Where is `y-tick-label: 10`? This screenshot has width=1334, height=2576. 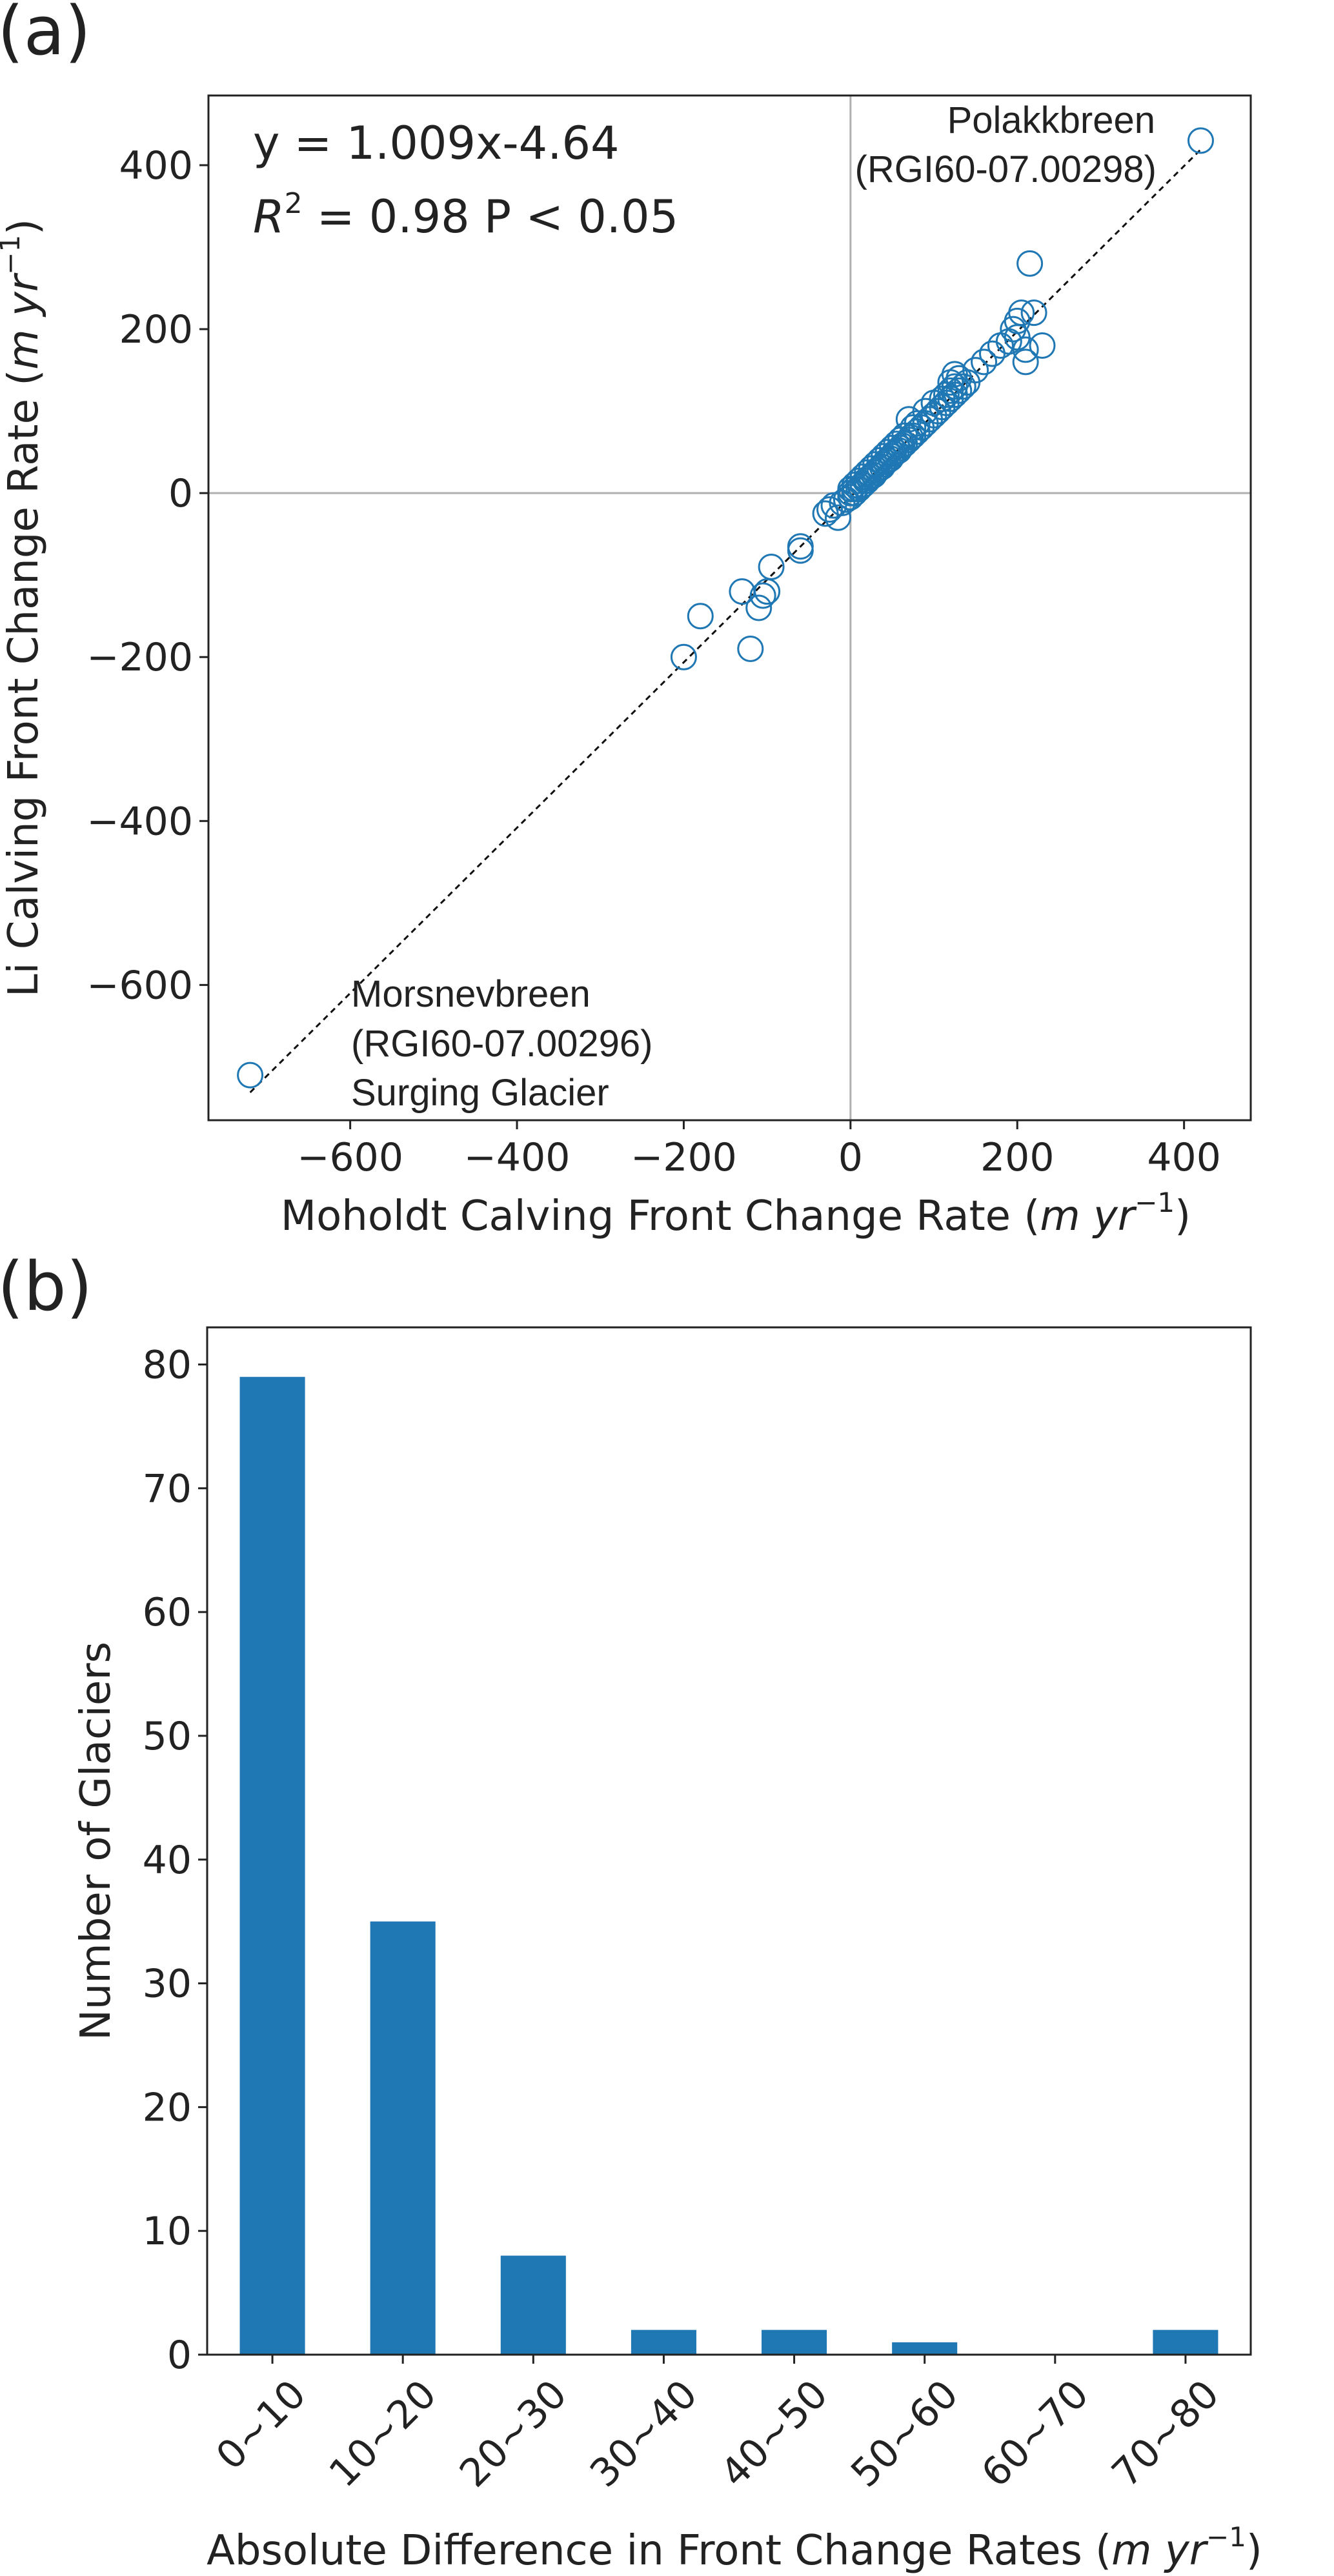 y-tick-label: 10 is located at coordinates (167, 2231).